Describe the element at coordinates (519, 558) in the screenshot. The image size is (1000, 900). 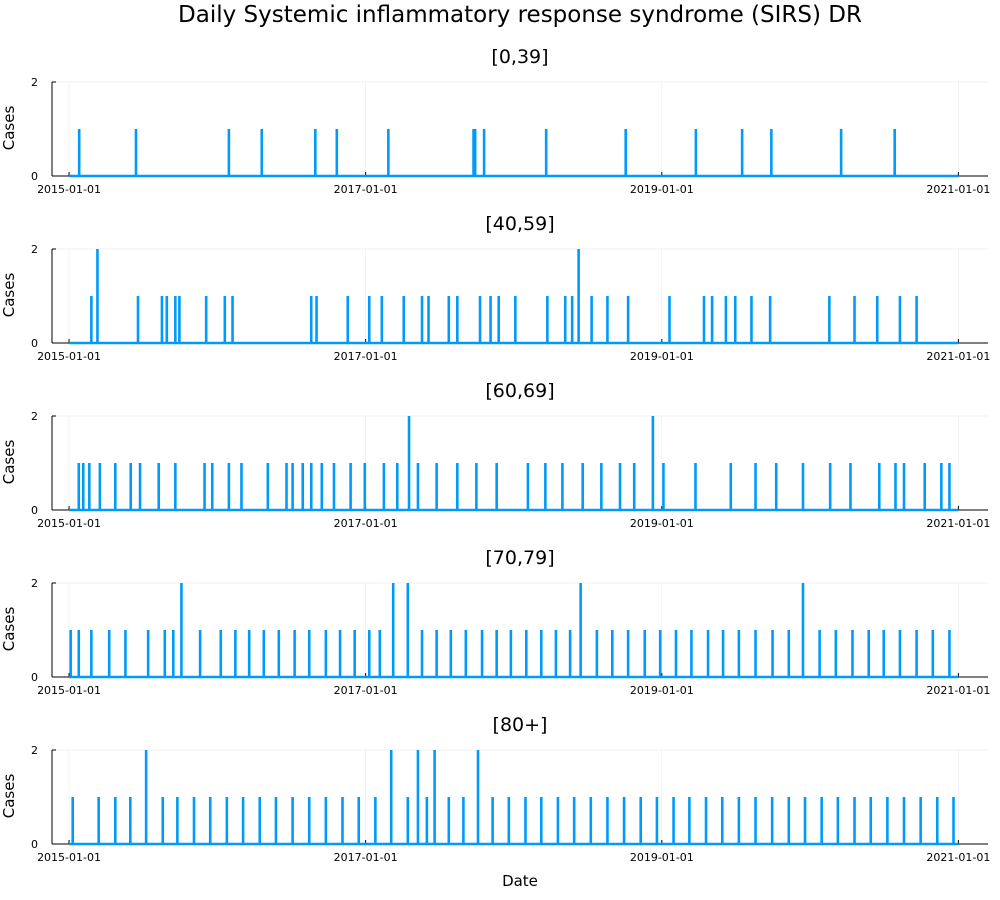
I see `panel-title: [70,79]` at that location.